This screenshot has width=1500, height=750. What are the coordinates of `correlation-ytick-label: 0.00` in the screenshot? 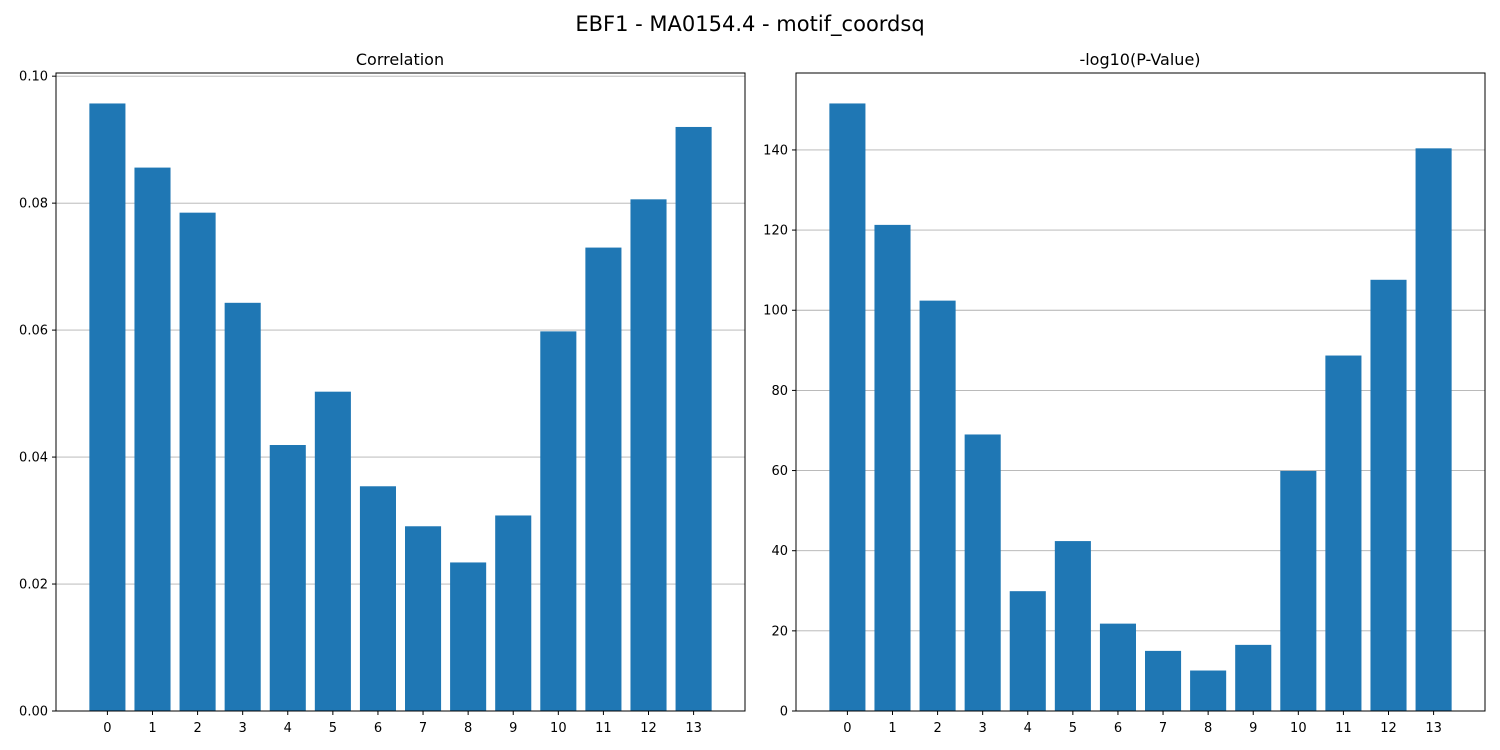 It's located at (33, 712).